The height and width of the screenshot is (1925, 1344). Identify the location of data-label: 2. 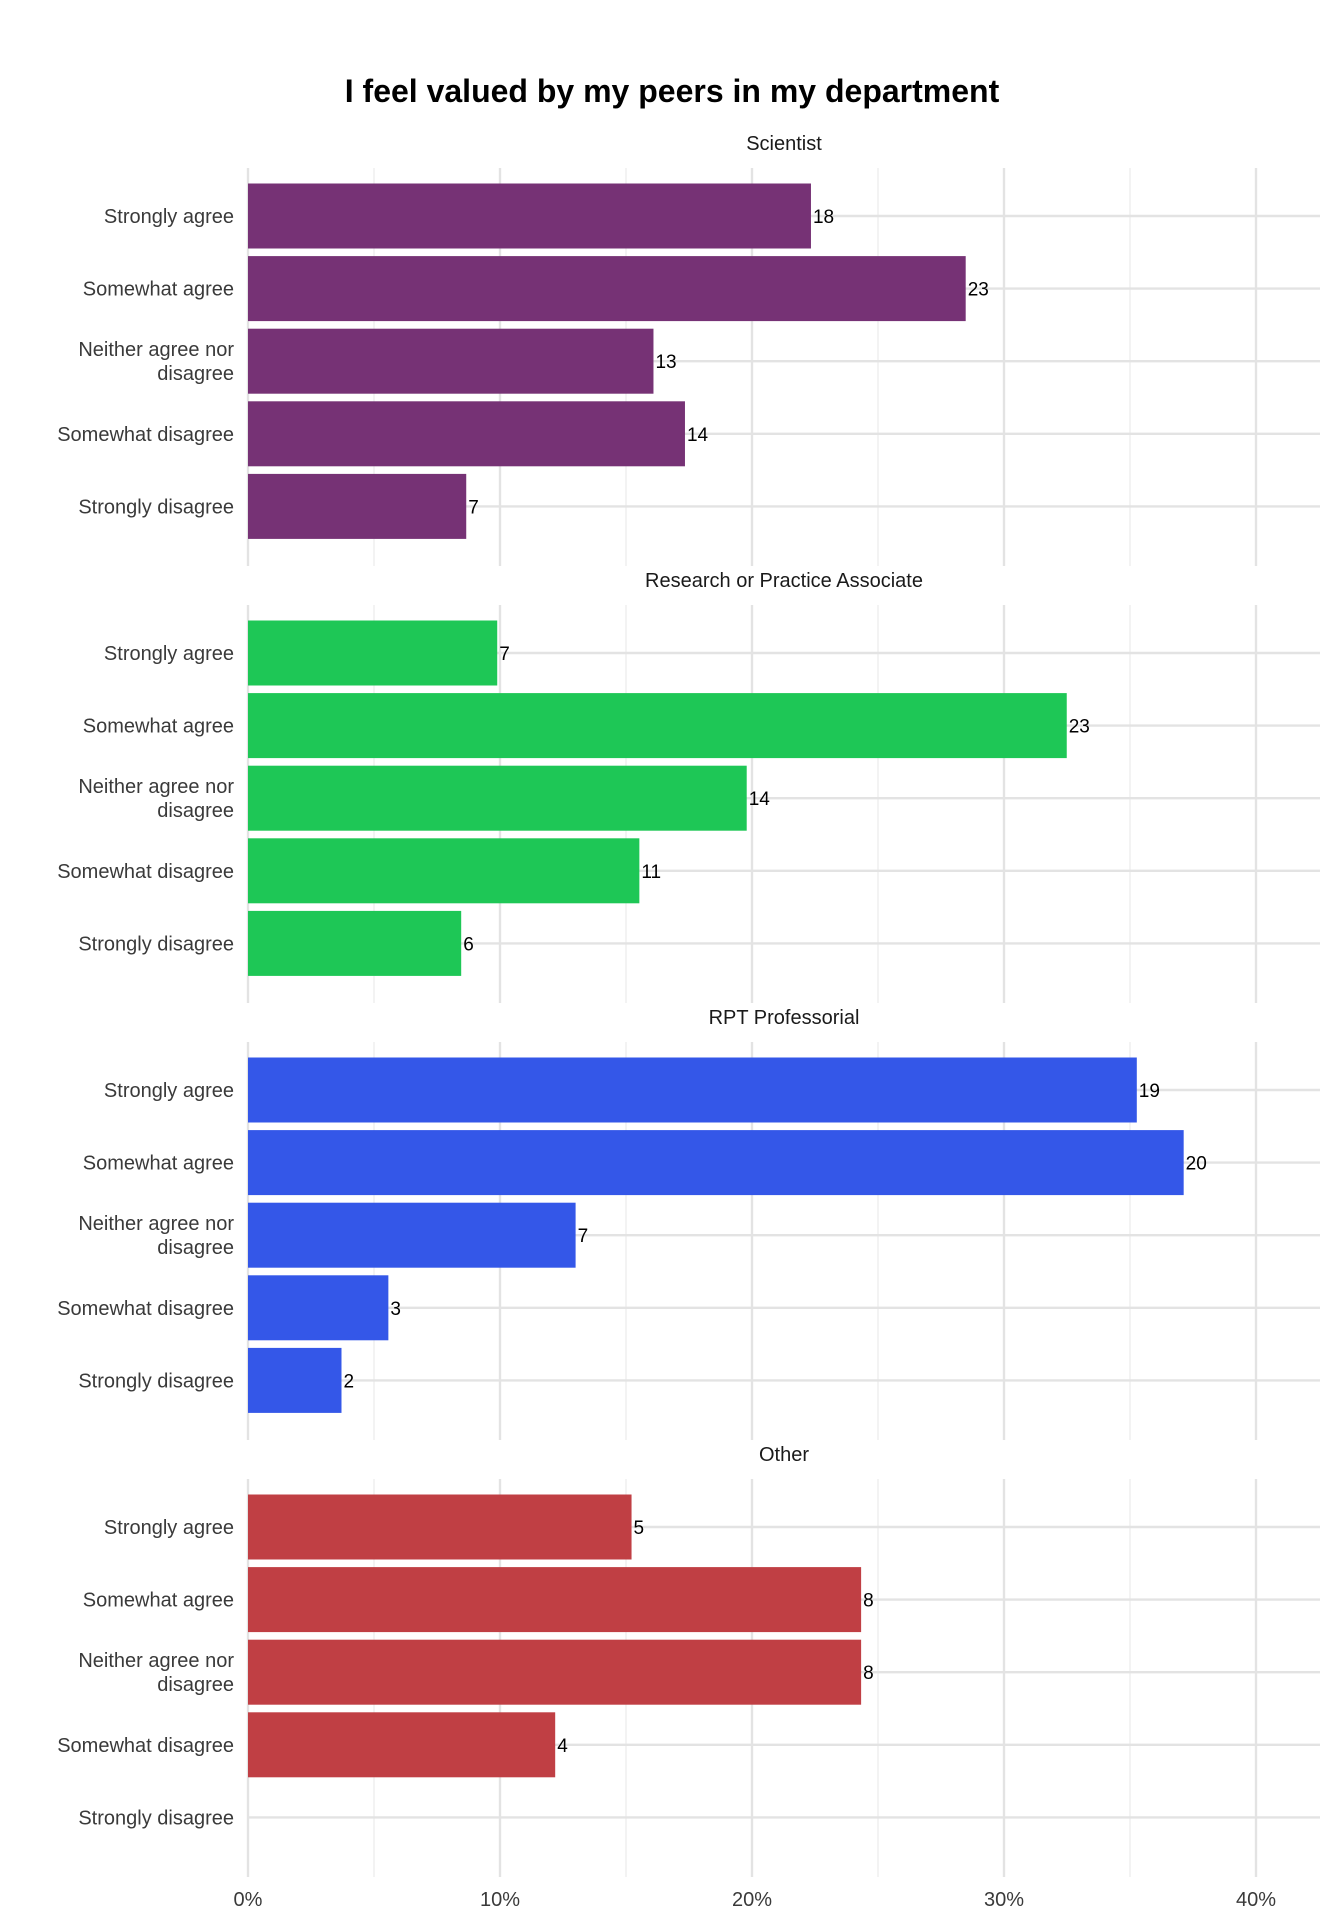
(348, 1381).